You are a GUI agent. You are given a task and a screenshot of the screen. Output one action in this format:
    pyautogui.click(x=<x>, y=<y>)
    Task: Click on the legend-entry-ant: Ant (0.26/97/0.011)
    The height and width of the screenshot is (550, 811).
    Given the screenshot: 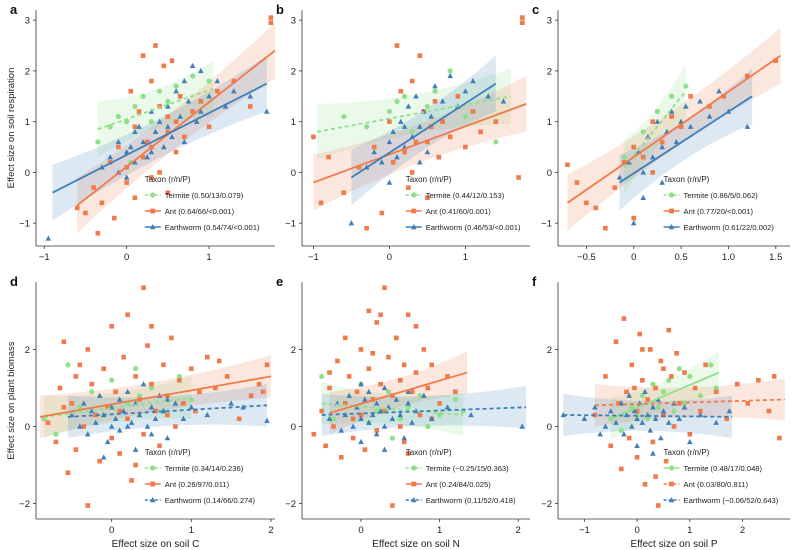 What is the action you would take?
    pyautogui.click(x=197, y=484)
    